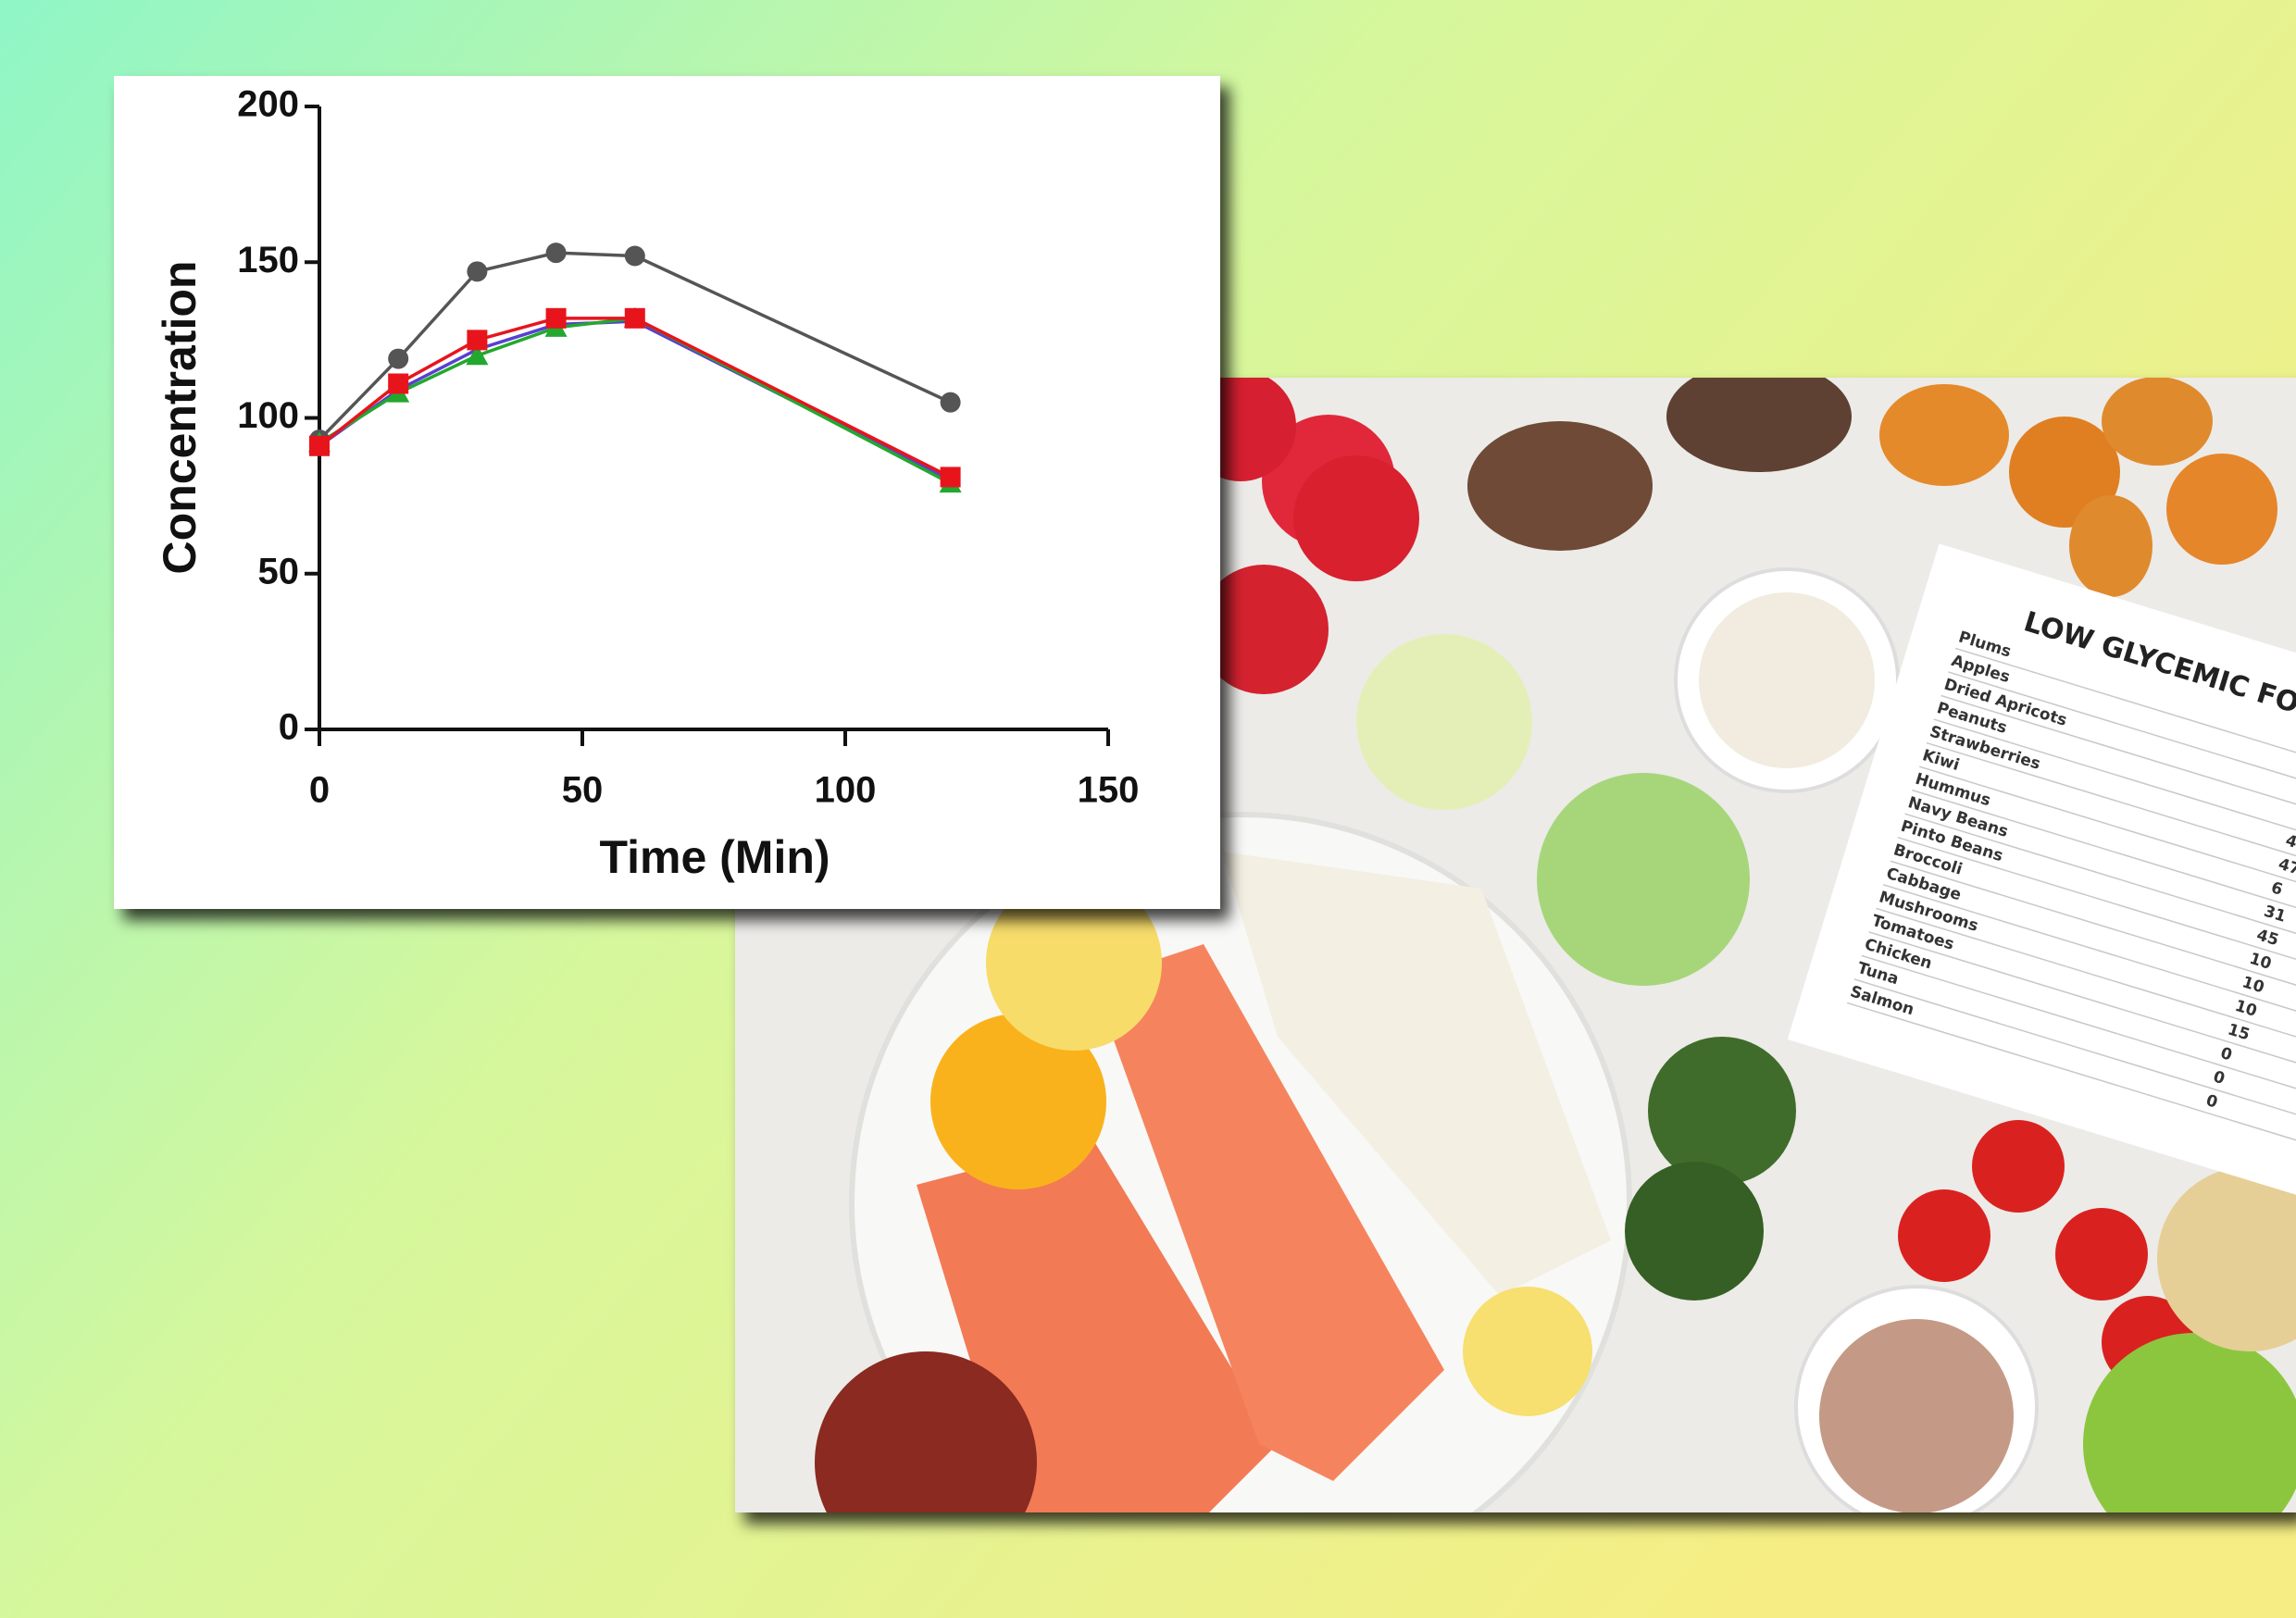 The width and height of the screenshot is (2296, 1618). Describe the element at coordinates (2286, 867) in the screenshot. I see `food-number: 47` at that location.